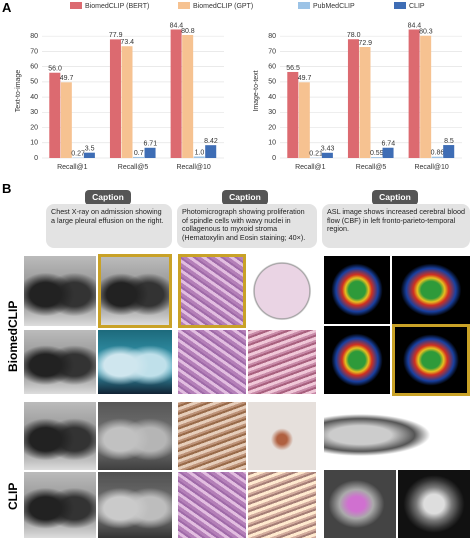 This screenshot has height=539, width=474. Describe the element at coordinates (127, 42) in the screenshot. I see `value-label: 73.4` at that location.